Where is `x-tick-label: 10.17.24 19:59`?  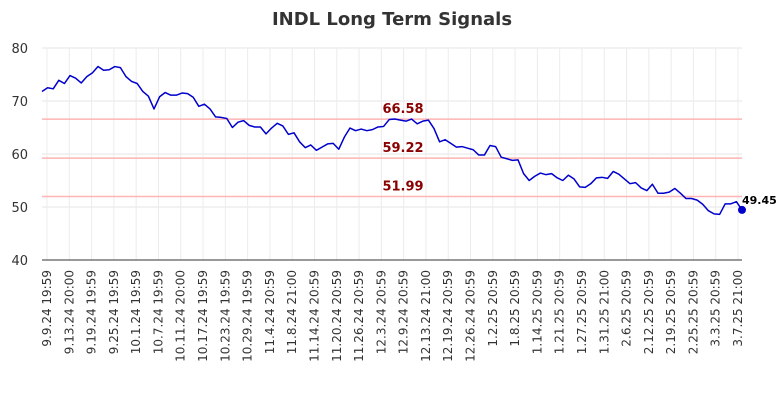 x-tick-label: 10.17.24 19:59 is located at coordinates (203, 316).